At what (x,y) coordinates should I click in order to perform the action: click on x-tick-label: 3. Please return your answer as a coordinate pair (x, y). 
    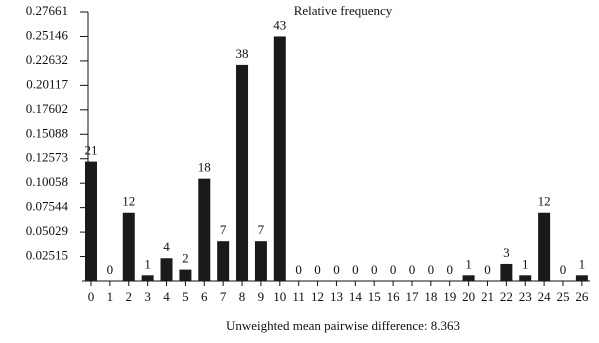
    Looking at the image, I should click on (147, 296).